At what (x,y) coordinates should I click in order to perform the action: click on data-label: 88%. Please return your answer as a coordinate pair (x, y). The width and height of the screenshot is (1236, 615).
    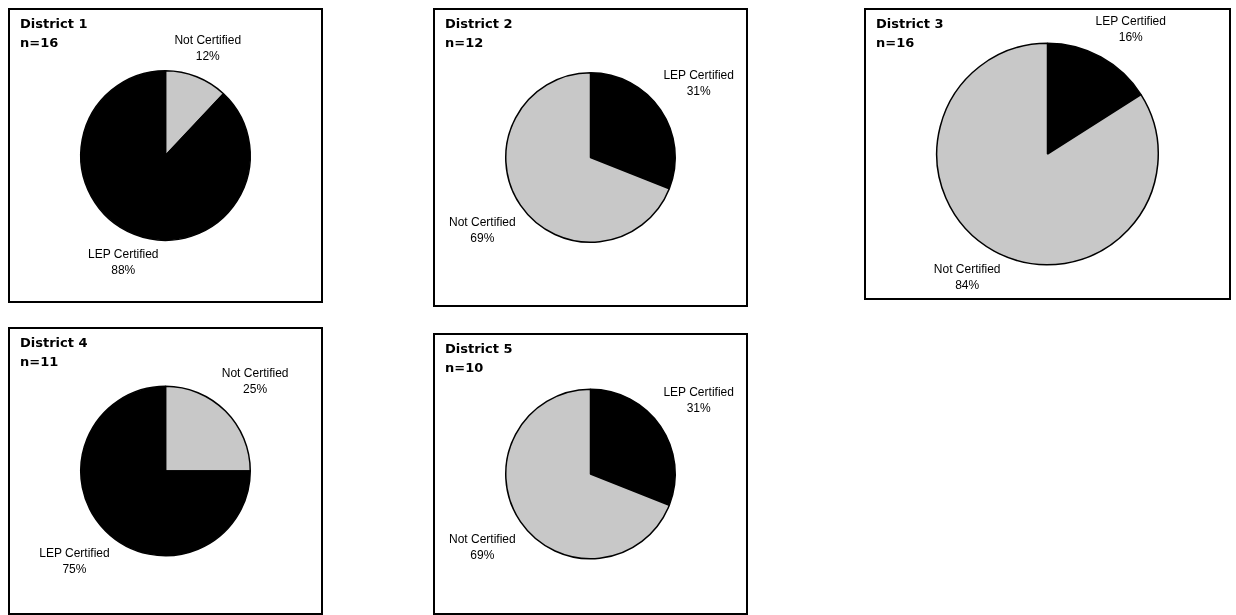
    Looking at the image, I should click on (123, 269).